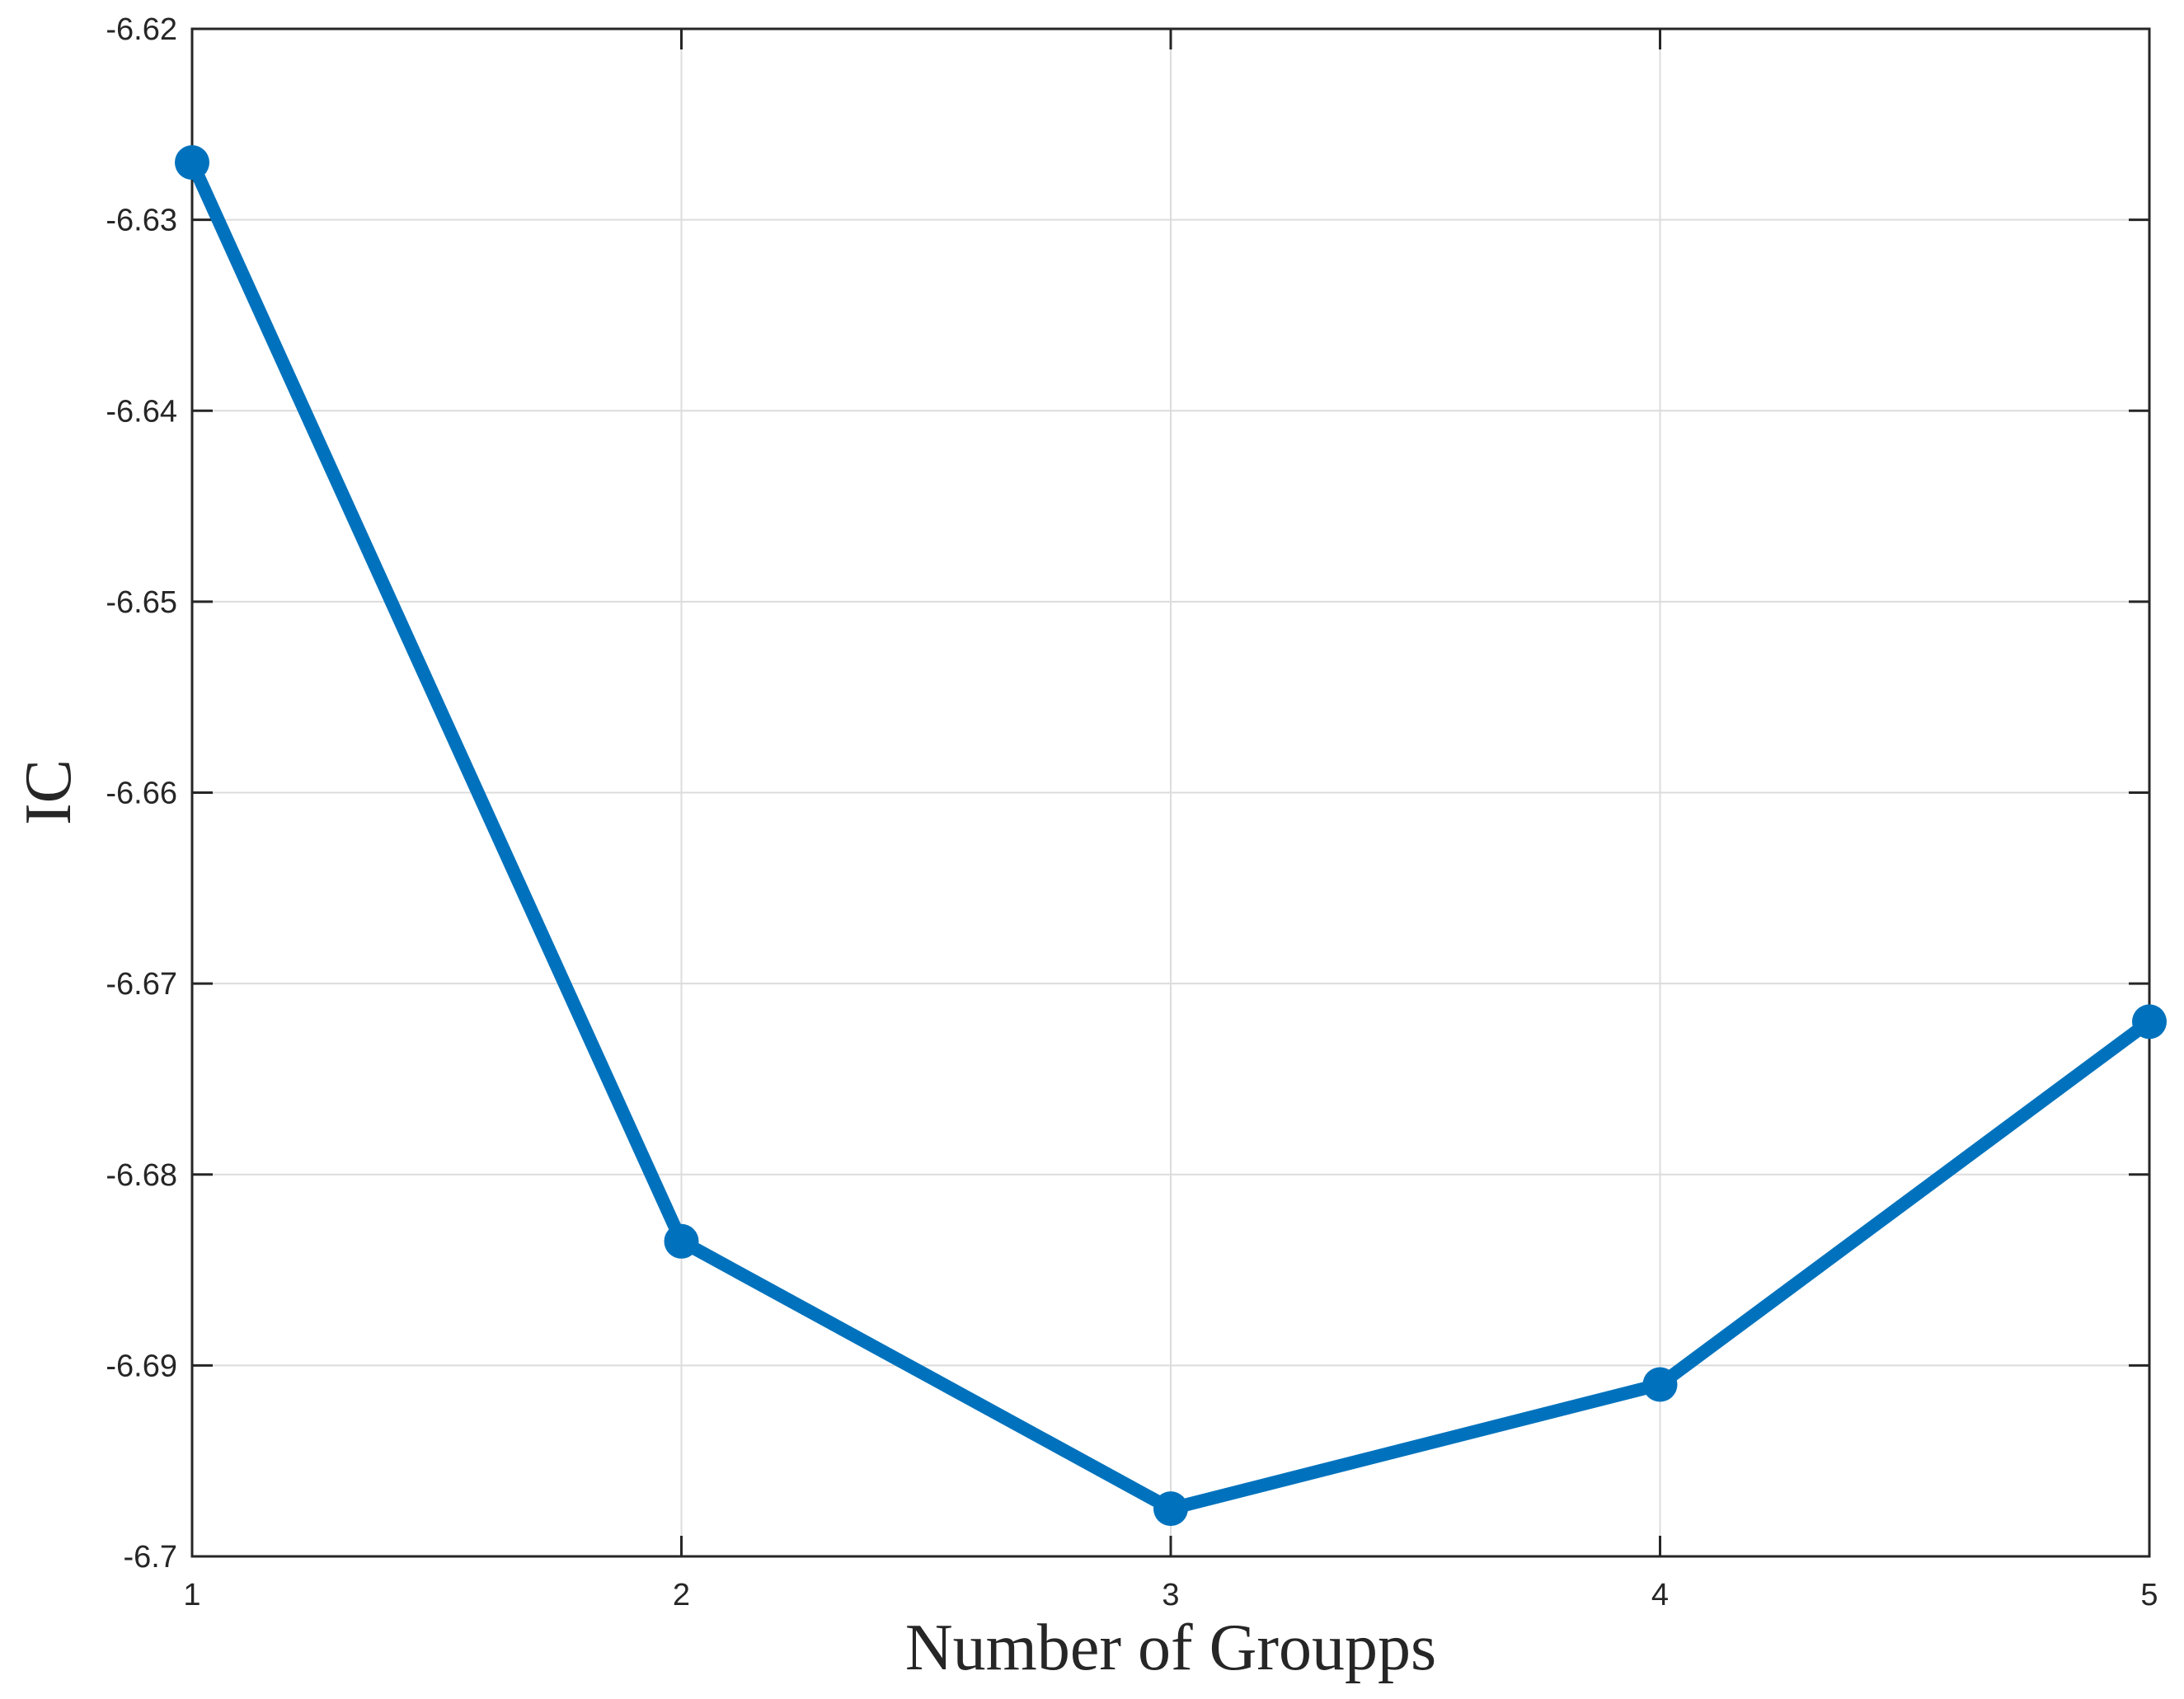 This screenshot has height=1699, width=2184. I want to click on x-axis-label: Number of Groupps, so click(1170, 1648).